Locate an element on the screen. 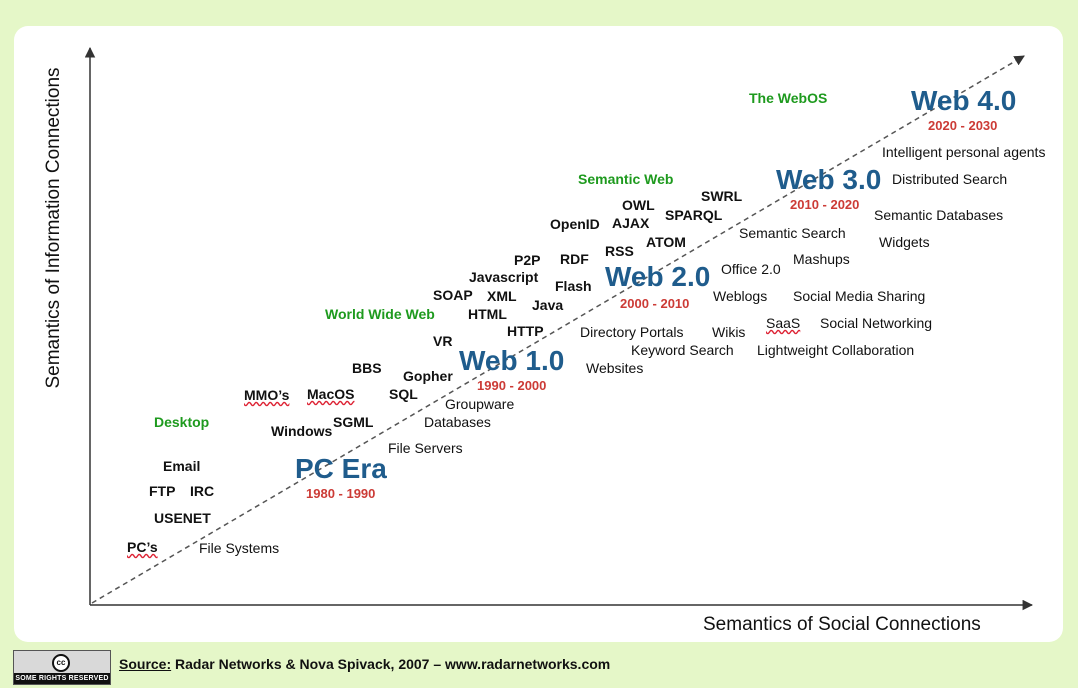 The image size is (1078, 688). category-desktop: Desktop is located at coordinates (182, 422).